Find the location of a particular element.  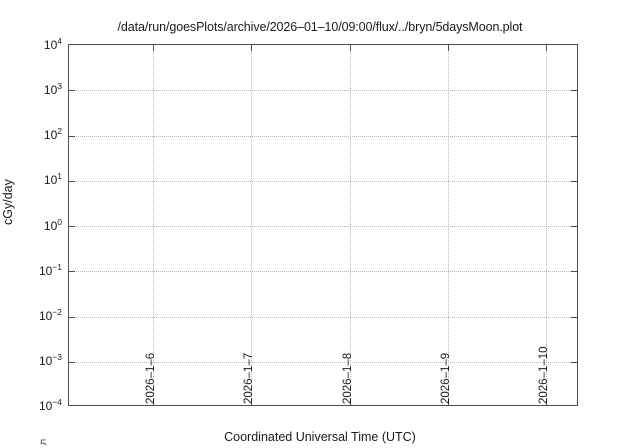

y-axis-tick-label: 10⁻² is located at coordinates (50, 315).